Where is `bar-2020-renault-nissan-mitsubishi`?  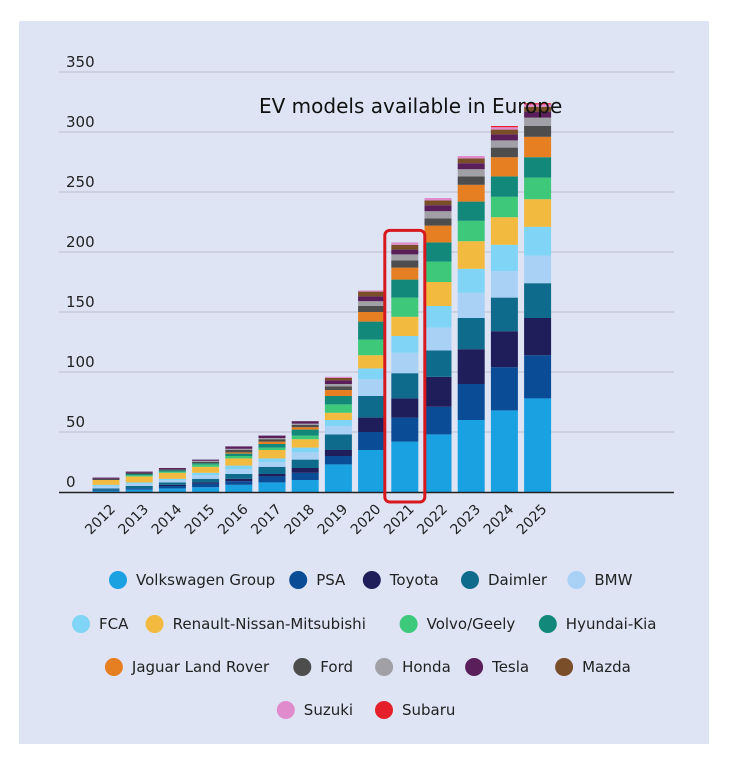 bar-2020-renault-nissan-mitsubishi is located at coordinates (372, 362).